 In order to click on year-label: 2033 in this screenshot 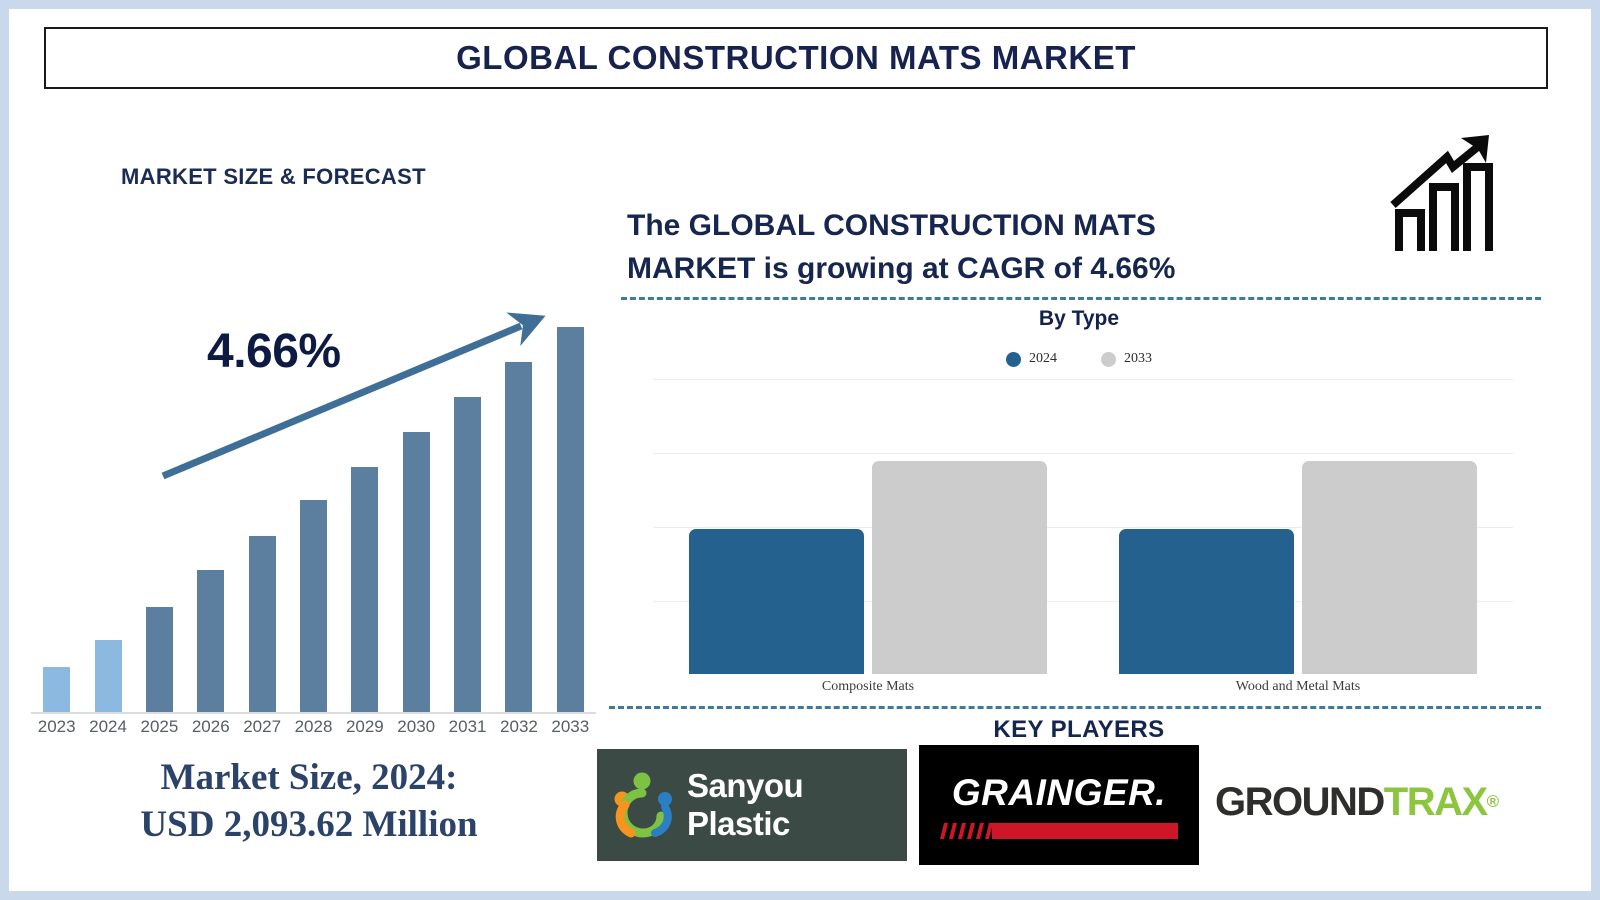, I will do `click(570, 726)`.